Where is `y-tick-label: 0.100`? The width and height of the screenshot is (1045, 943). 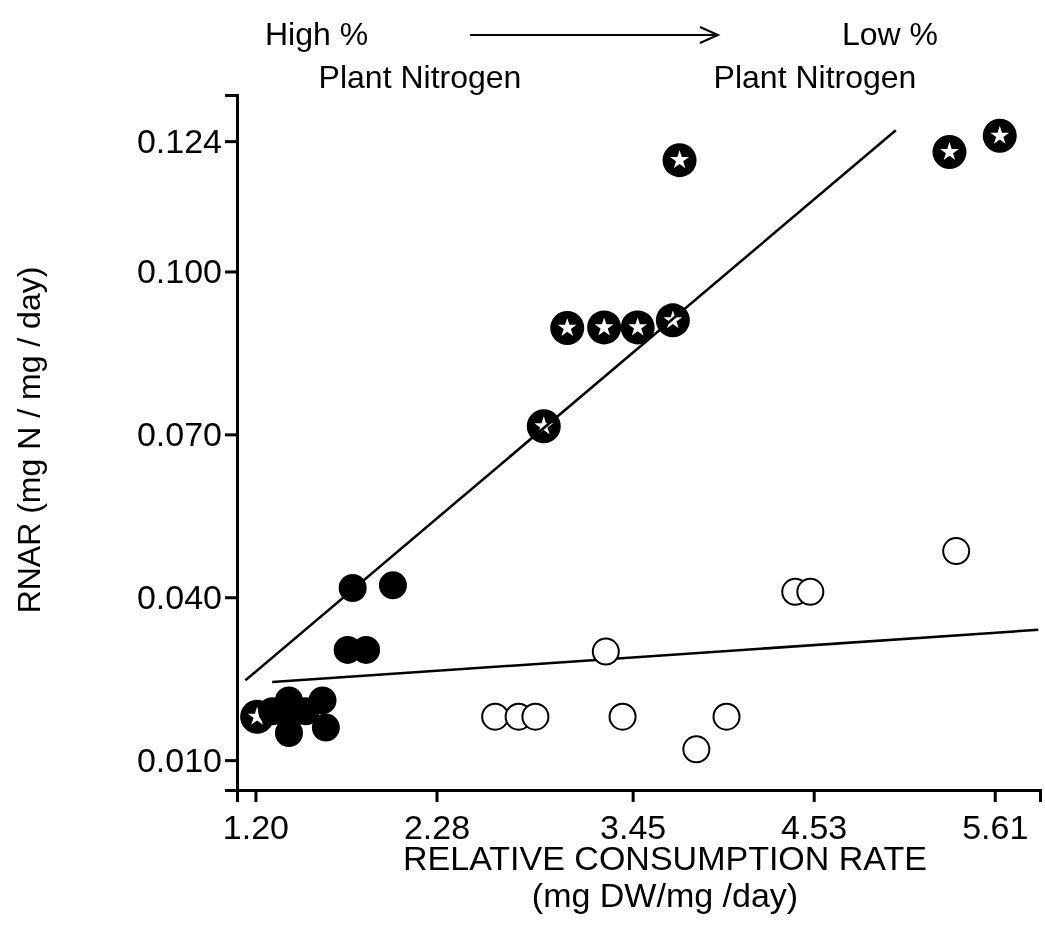 y-tick-label: 0.100 is located at coordinates (179, 270).